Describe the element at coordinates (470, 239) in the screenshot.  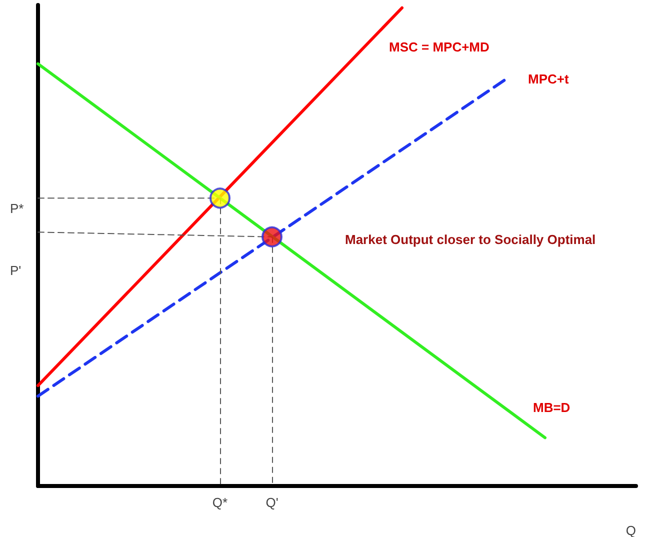
I see `annotation: Market Output closer to Socially Optimal` at that location.